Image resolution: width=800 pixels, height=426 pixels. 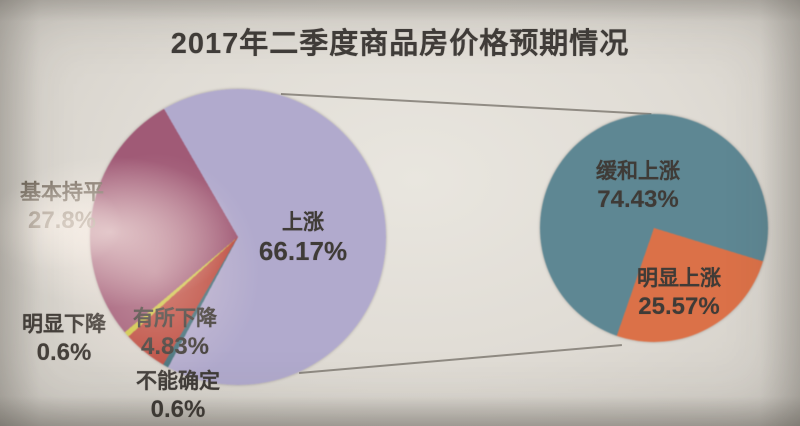 What do you see at coordinates (466, 104) in the screenshot?
I see `pie-connector-line-top` at bounding box center [466, 104].